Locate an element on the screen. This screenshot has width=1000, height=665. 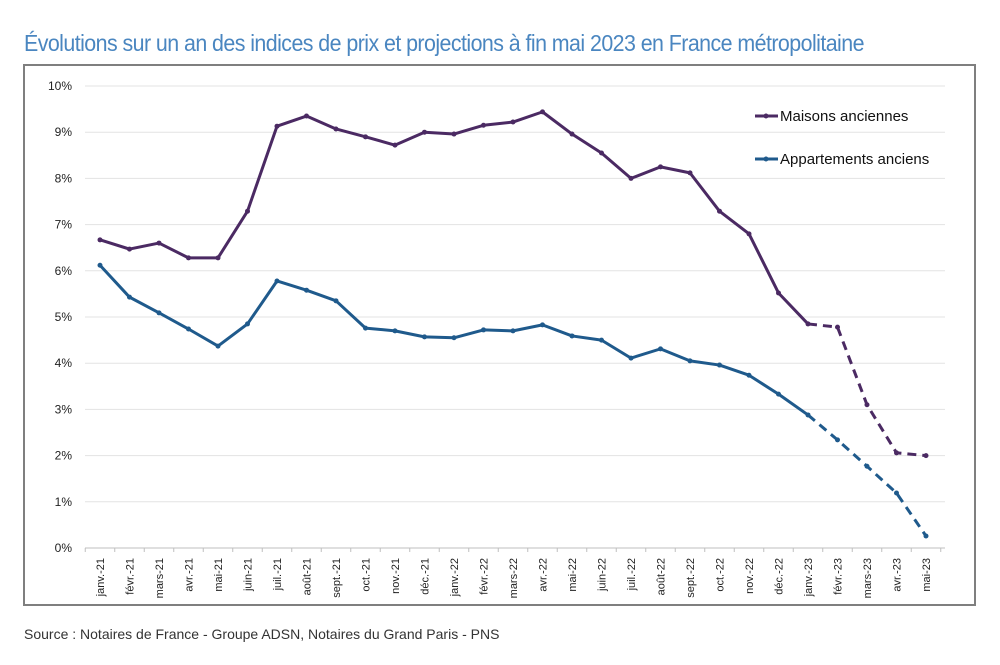
x-tick-label: août-21 is located at coordinates (308, 576).